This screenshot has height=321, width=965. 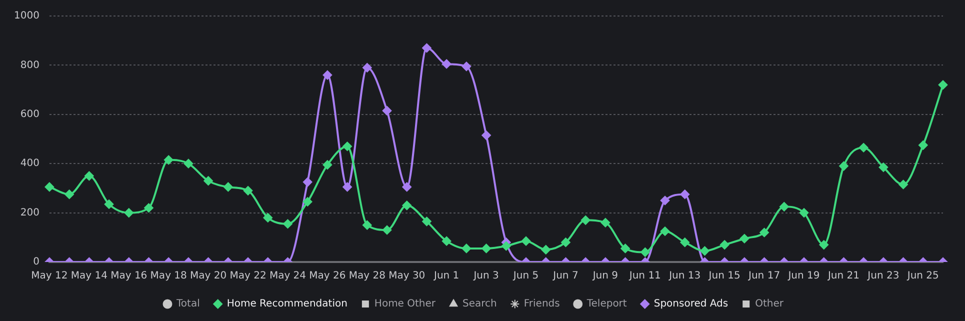 What do you see at coordinates (405, 304) in the screenshot?
I see `legend-label: Home Other` at bounding box center [405, 304].